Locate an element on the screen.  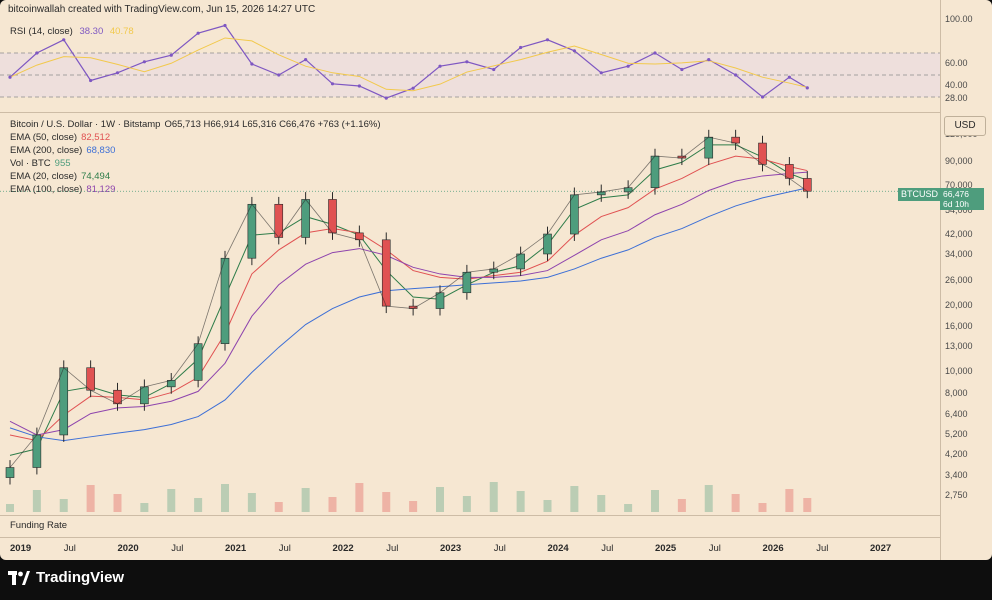
price-legend-label: EMA (50, close) is located at coordinates (44, 137).